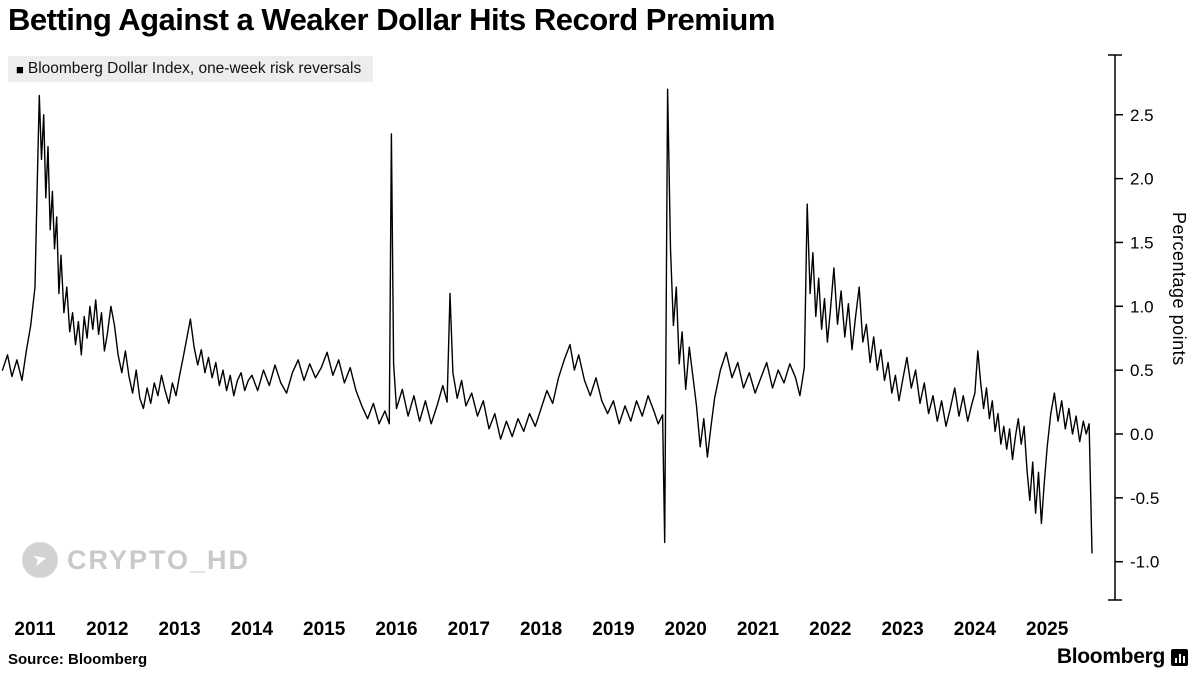 This screenshot has width=1200, height=675. What do you see at coordinates (1144, 562) in the screenshot?
I see `y-axis-tick-label: -1.0` at bounding box center [1144, 562].